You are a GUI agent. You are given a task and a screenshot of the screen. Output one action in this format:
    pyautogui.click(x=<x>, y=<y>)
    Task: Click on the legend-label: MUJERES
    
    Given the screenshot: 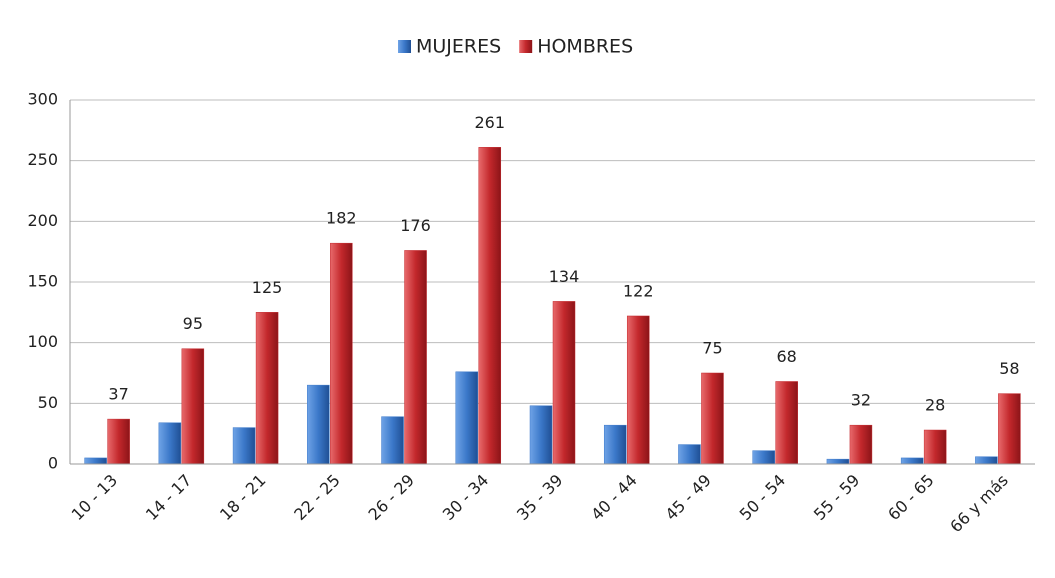 What is the action you would take?
    pyautogui.click(x=458, y=47)
    